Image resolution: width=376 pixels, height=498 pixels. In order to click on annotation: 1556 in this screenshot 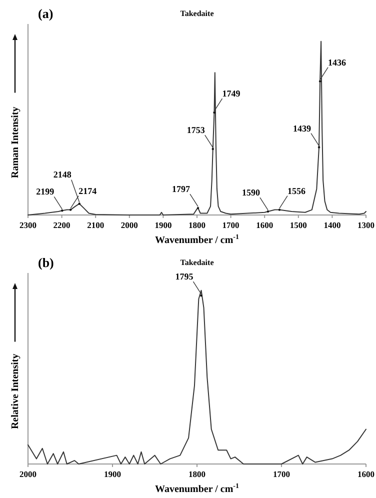, I will do `click(296, 191)`.